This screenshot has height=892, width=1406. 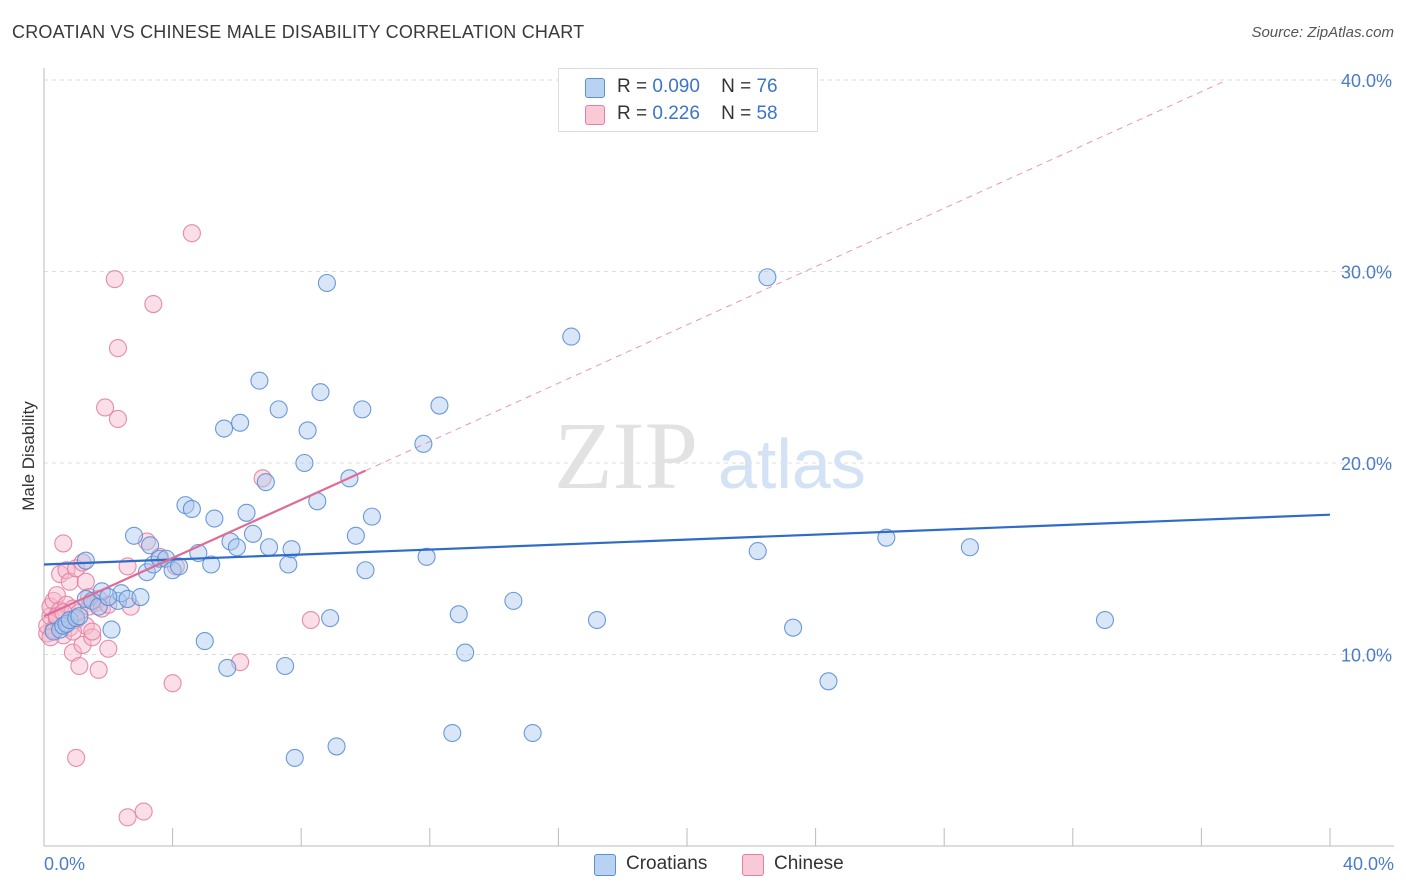 What do you see at coordinates (676, 113) in the screenshot?
I see `legend-r-value: 0.226` at bounding box center [676, 113].